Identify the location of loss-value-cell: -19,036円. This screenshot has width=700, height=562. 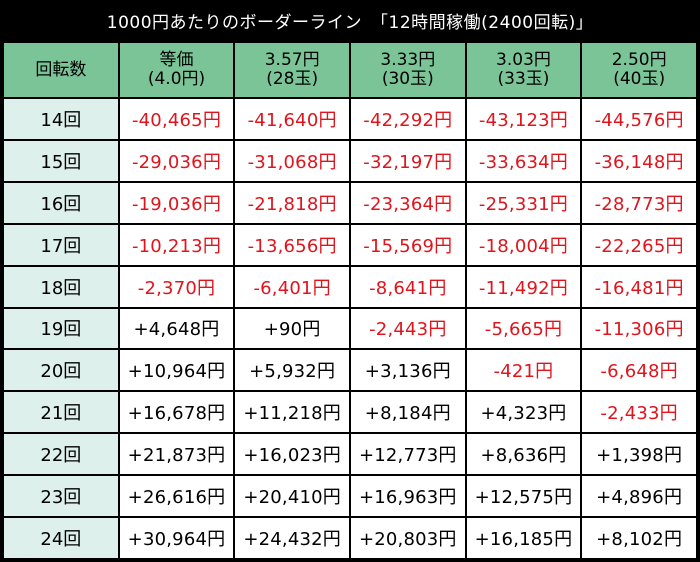
(177, 203).